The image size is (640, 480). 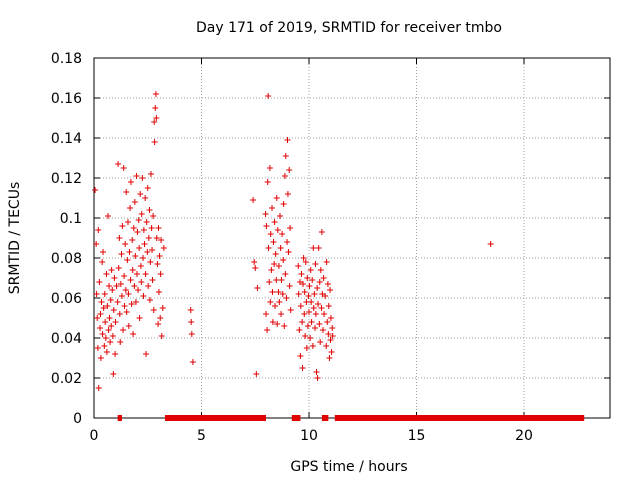 What do you see at coordinates (66, 239) in the screenshot?
I see `y-tick-labels: 0 0.02 0.04 0.06 0.08 0.1 0.12 0.14 0.16 0.18` at bounding box center [66, 239].